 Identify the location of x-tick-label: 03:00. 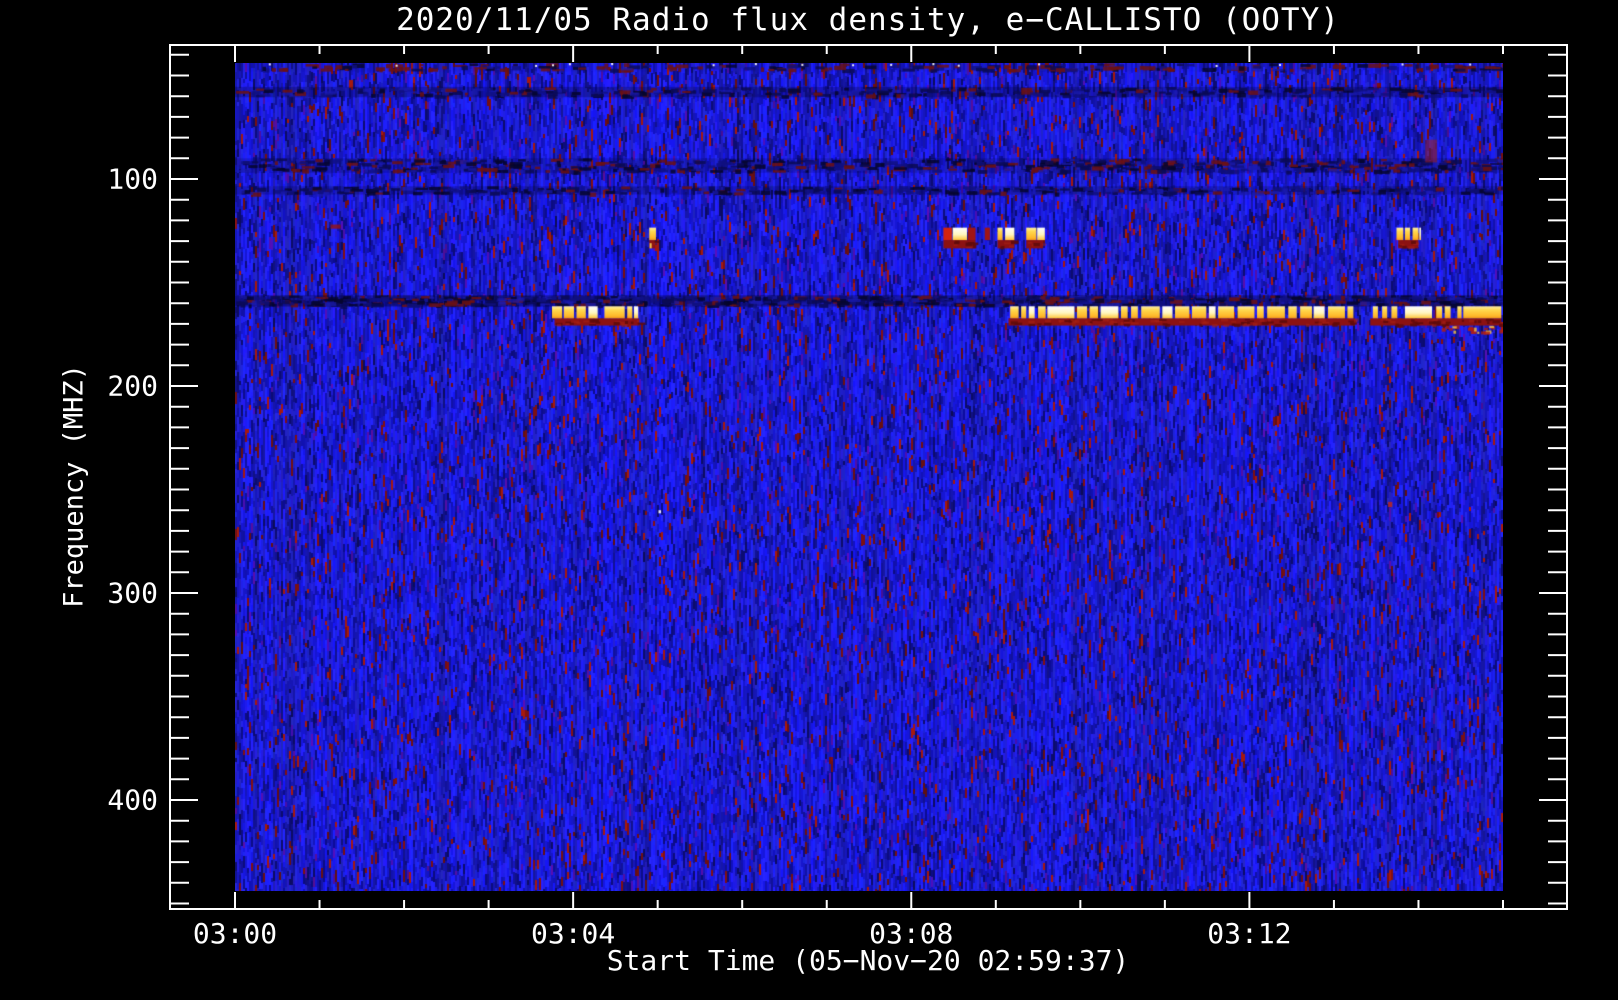
(235, 933).